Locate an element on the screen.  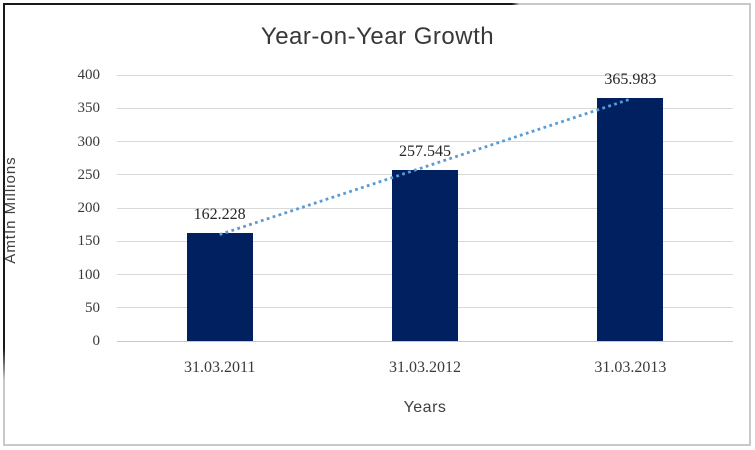
data-label-31.03.2011: 162.228 is located at coordinates (219, 215).